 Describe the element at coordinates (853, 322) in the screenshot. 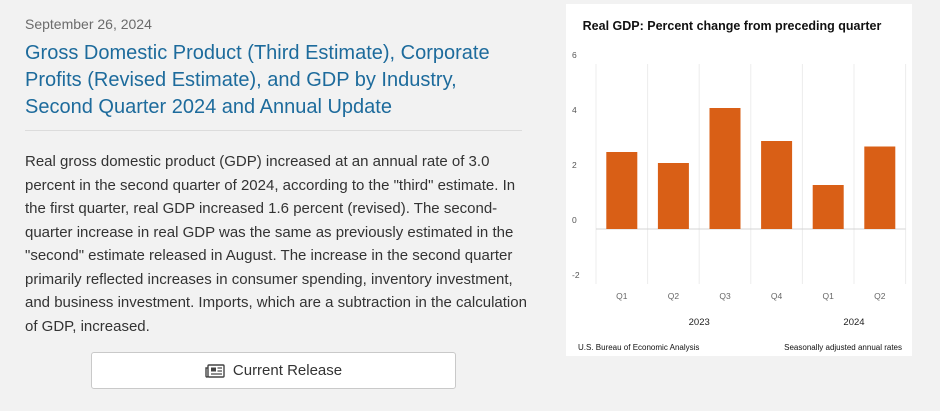

I see `year-label: 2024` at that location.